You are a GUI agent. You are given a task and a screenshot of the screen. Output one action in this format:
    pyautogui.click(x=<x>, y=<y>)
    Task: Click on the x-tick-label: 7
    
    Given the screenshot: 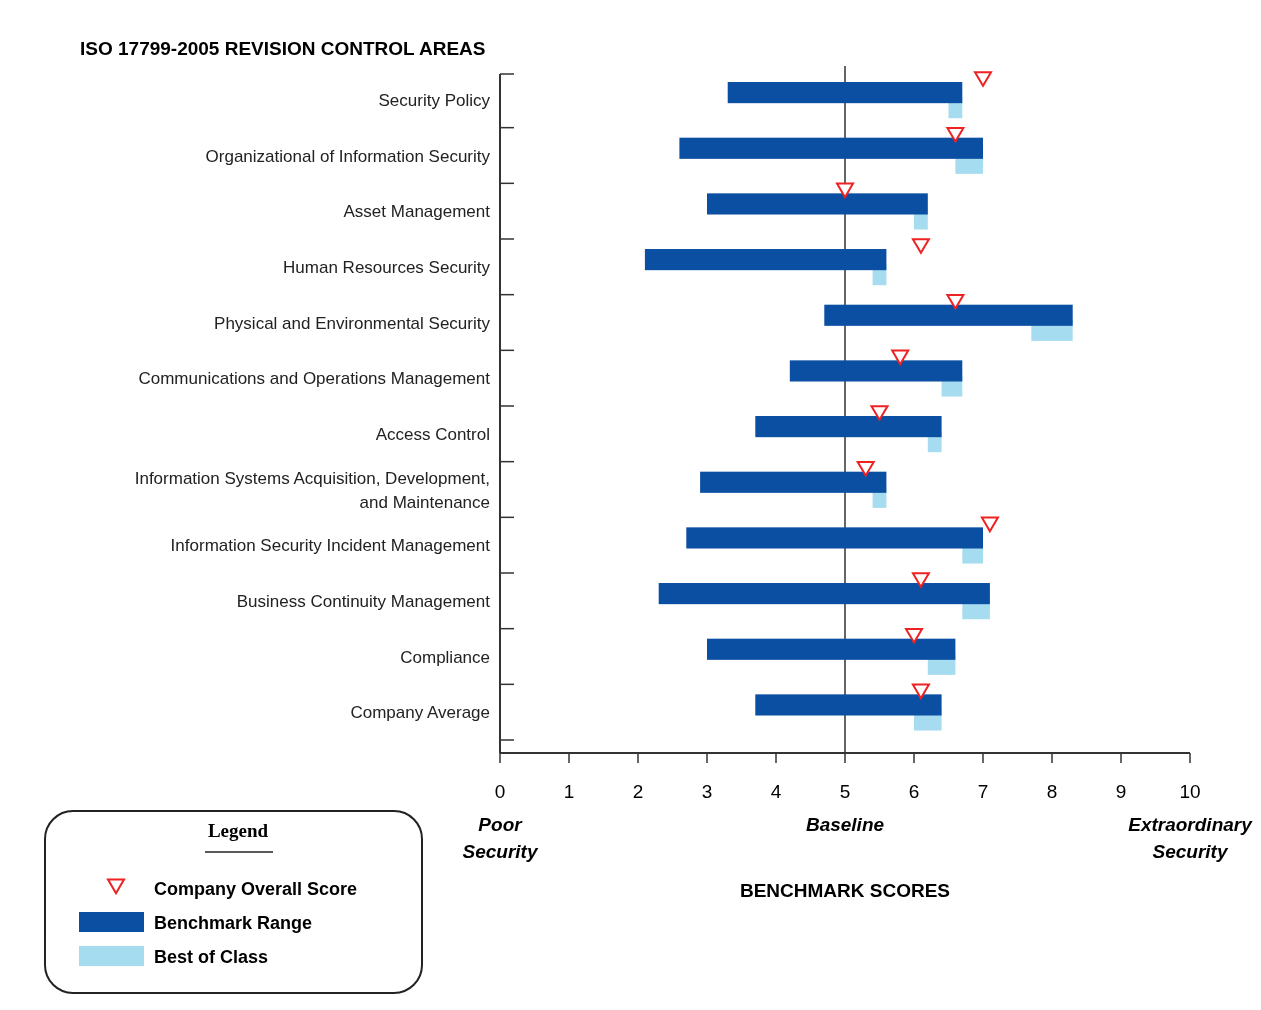 What is the action you would take?
    pyautogui.click(x=983, y=791)
    